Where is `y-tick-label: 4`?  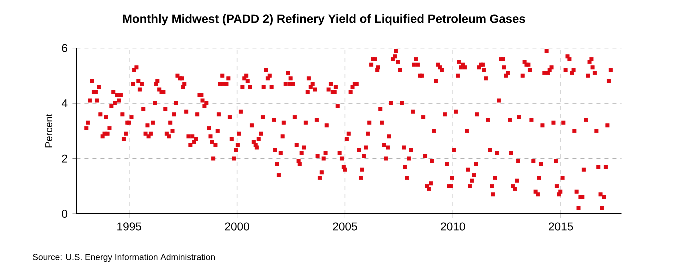
y-tick-label: 4 is located at coordinates (65, 104).